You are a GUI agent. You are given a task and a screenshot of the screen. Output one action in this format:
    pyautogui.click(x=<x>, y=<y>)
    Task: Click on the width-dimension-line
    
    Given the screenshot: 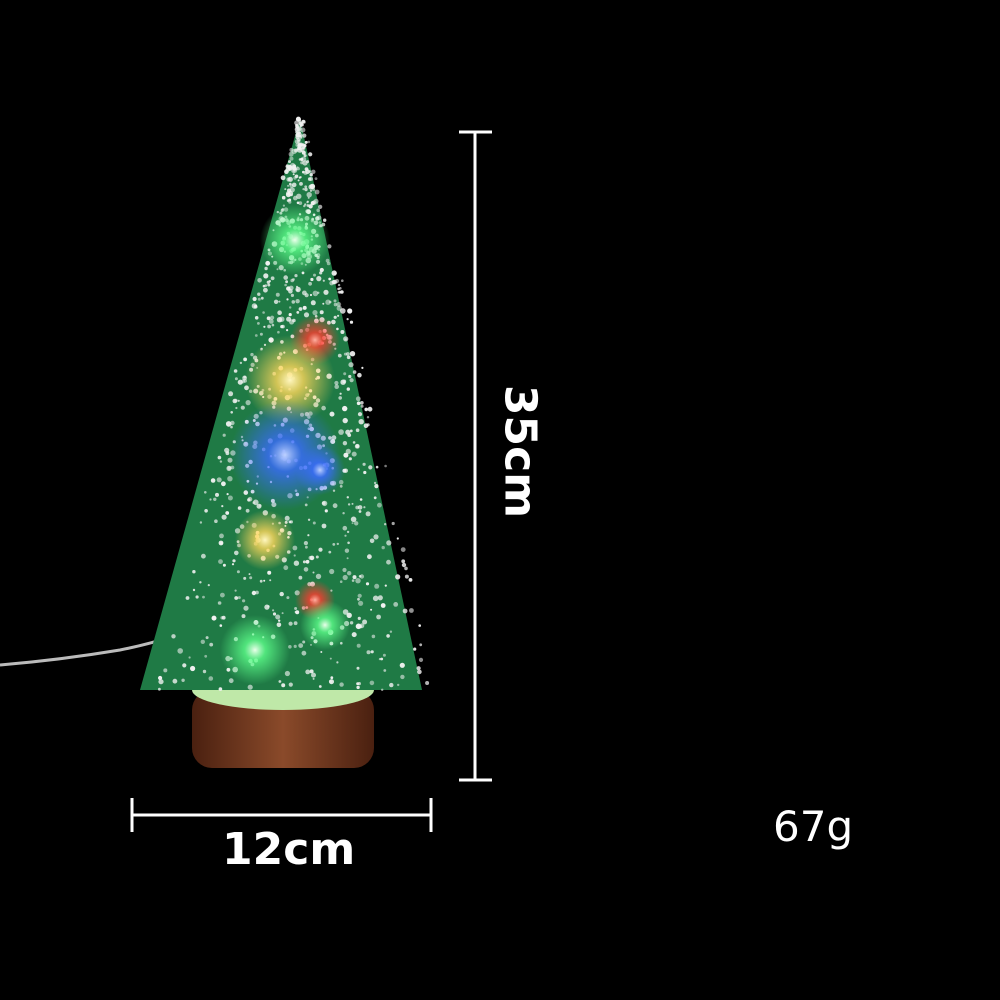 What is the action you would take?
    pyautogui.click(x=281, y=815)
    